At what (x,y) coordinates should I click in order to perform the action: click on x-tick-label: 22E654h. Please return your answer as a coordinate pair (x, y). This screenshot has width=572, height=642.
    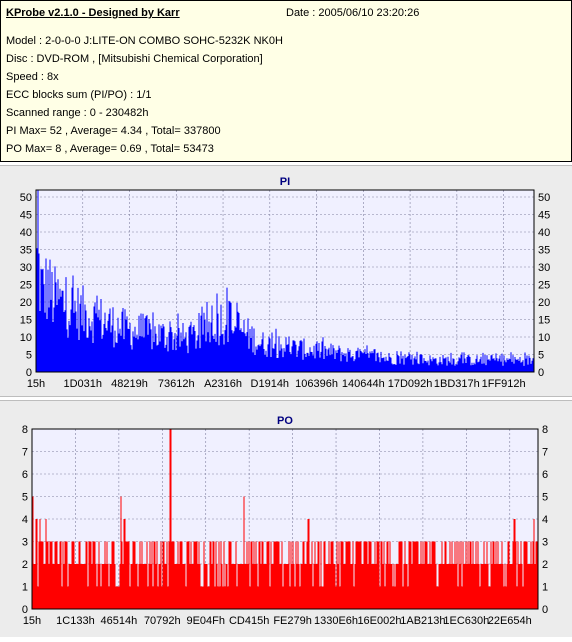
    Looking at the image, I should click on (510, 621).